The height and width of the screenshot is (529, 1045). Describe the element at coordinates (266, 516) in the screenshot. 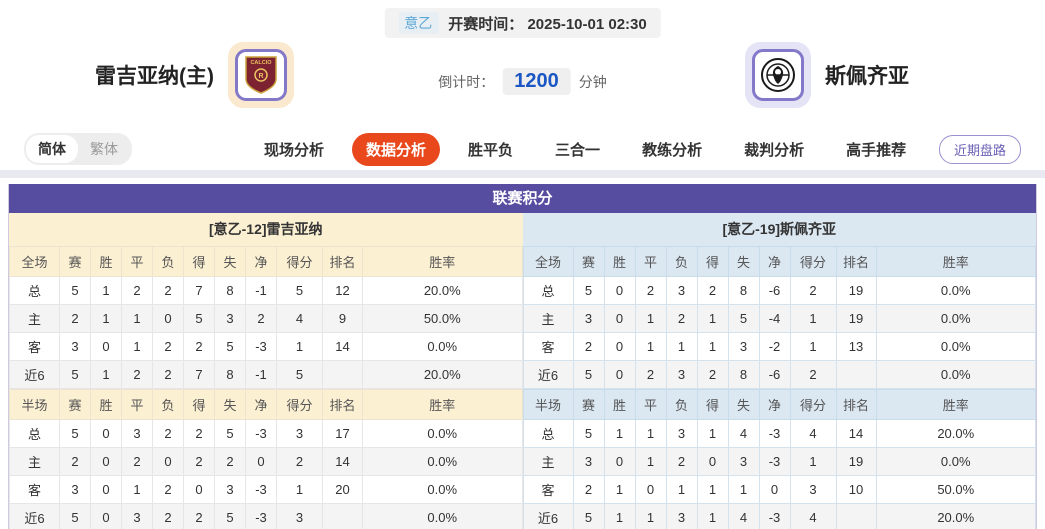

I see `table-row: 近6 5 0 3 2 2 5 -3 3 0.0%` at that location.